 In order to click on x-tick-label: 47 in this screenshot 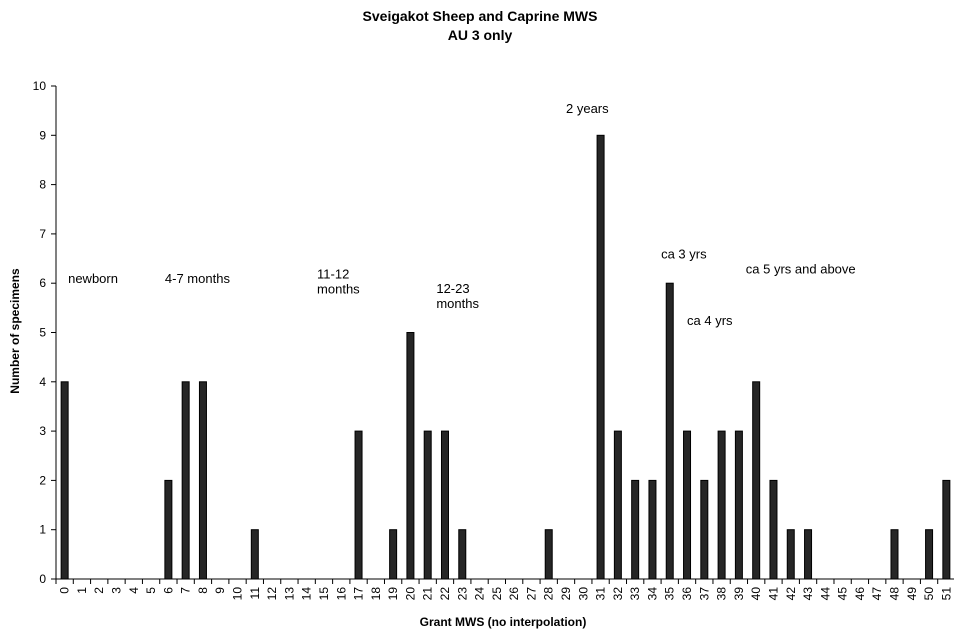, I will do `click(877, 594)`.